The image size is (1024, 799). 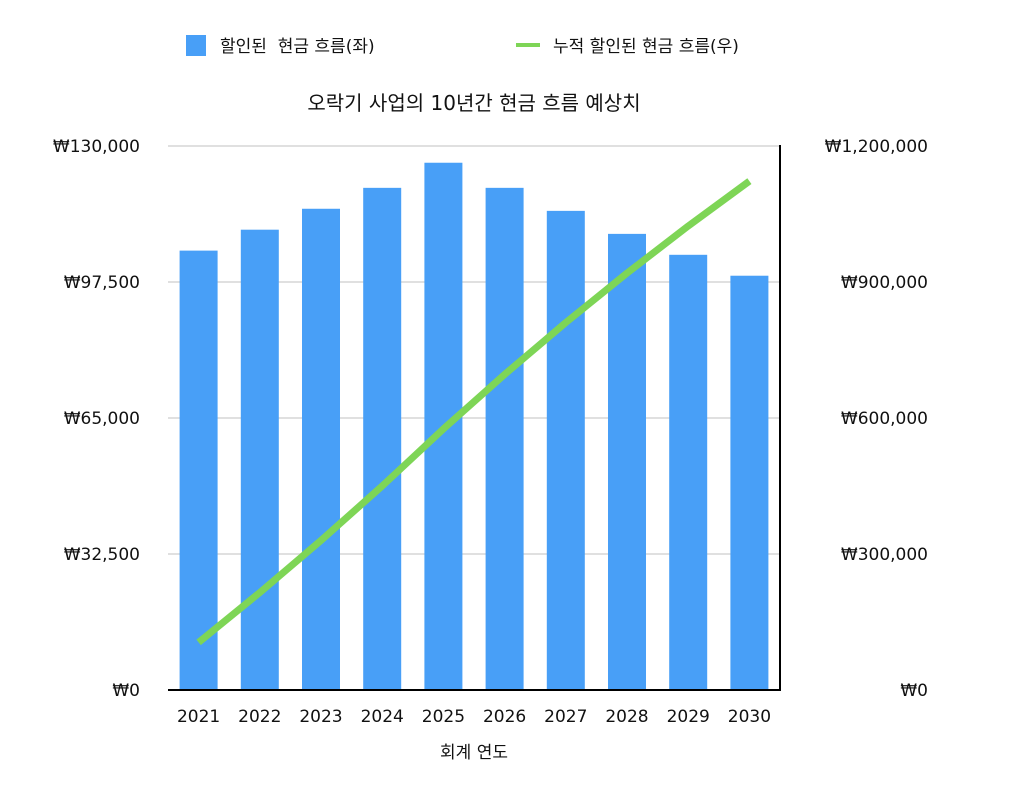 What do you see at coordinates (126, 691) in the screenshot?
I see `left-tick-label: ₩0` at bounding box center [126, 691].